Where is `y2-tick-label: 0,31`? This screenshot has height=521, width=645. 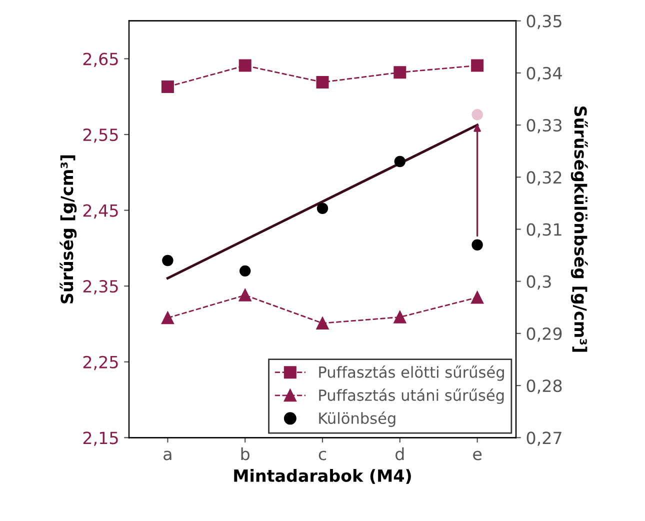 y2-tick-label: 0,31 is located at coordinates (544, 230).